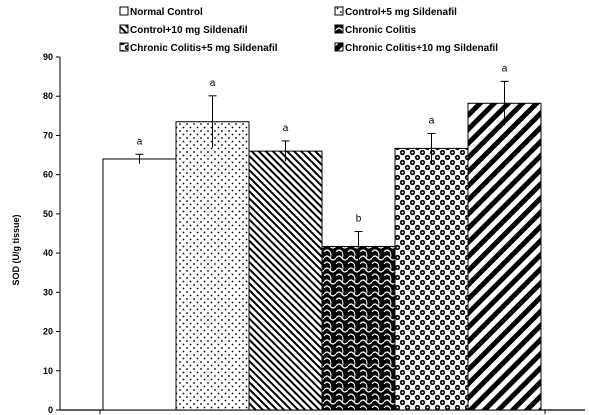  What do you see at coordinates (140, 141) in the screenshot?
I see `significance-label-1: a` at bounding box center [140, 141].